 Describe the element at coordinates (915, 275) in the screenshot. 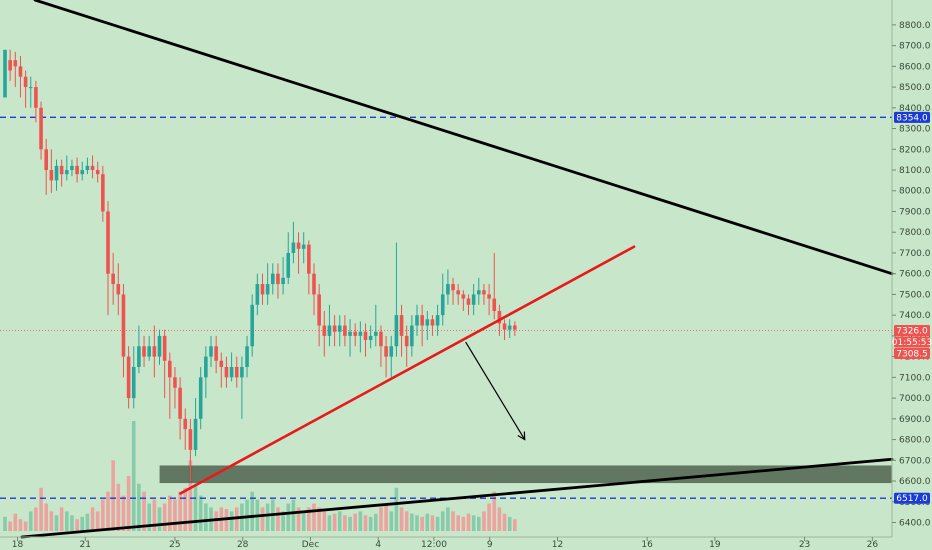

I see `price-tick-label: 7600.0` at that location.